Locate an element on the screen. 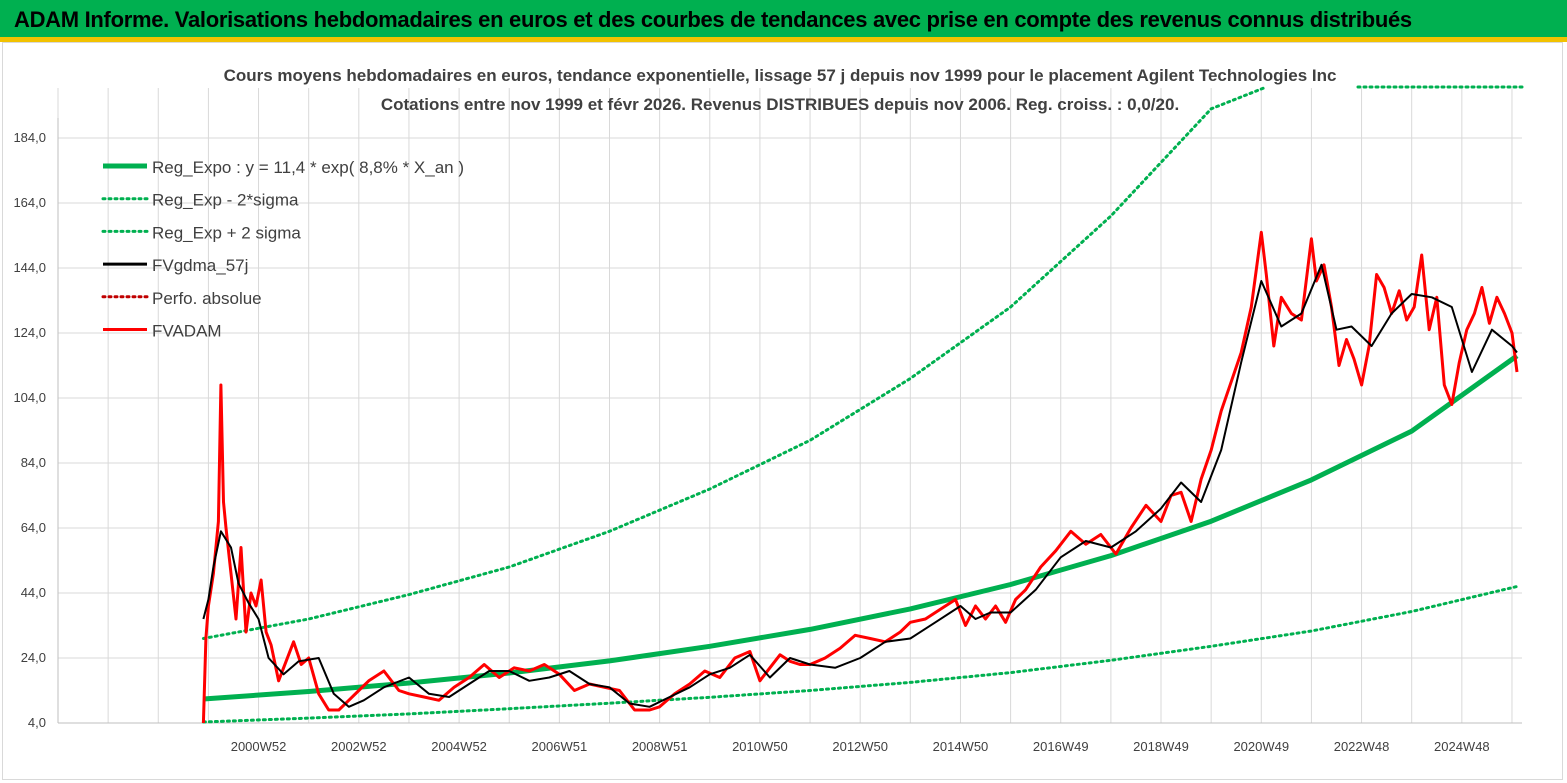 The image size is (1567, 783). y-tick-label: 104,0 is located at coordinates (29, 397).